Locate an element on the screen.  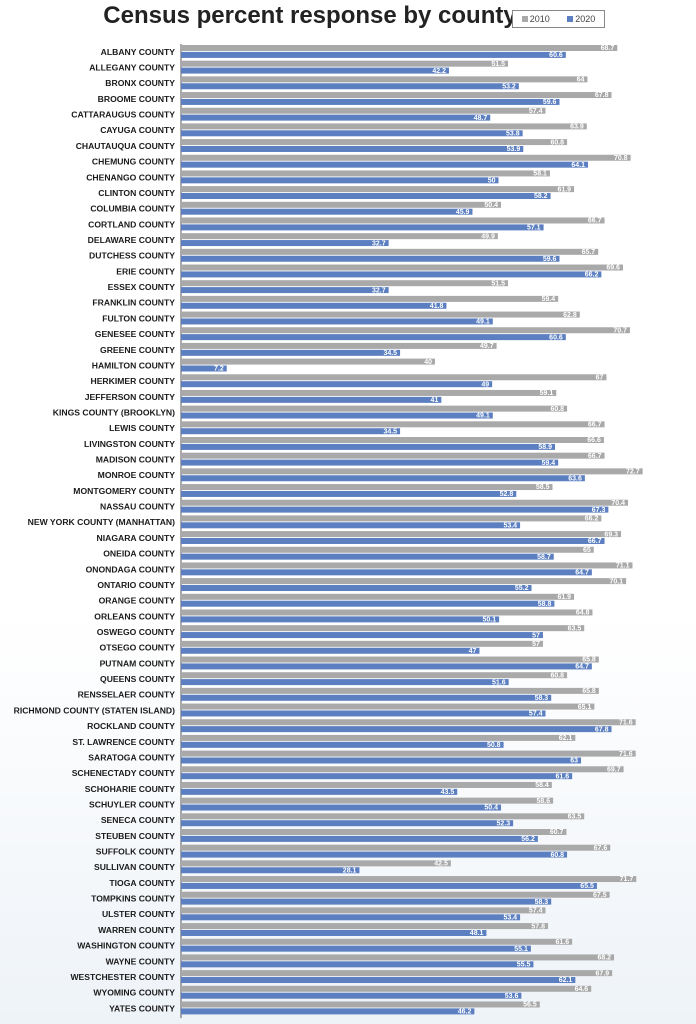
data-label-2020: 47 is located at coordinates (473, 651).